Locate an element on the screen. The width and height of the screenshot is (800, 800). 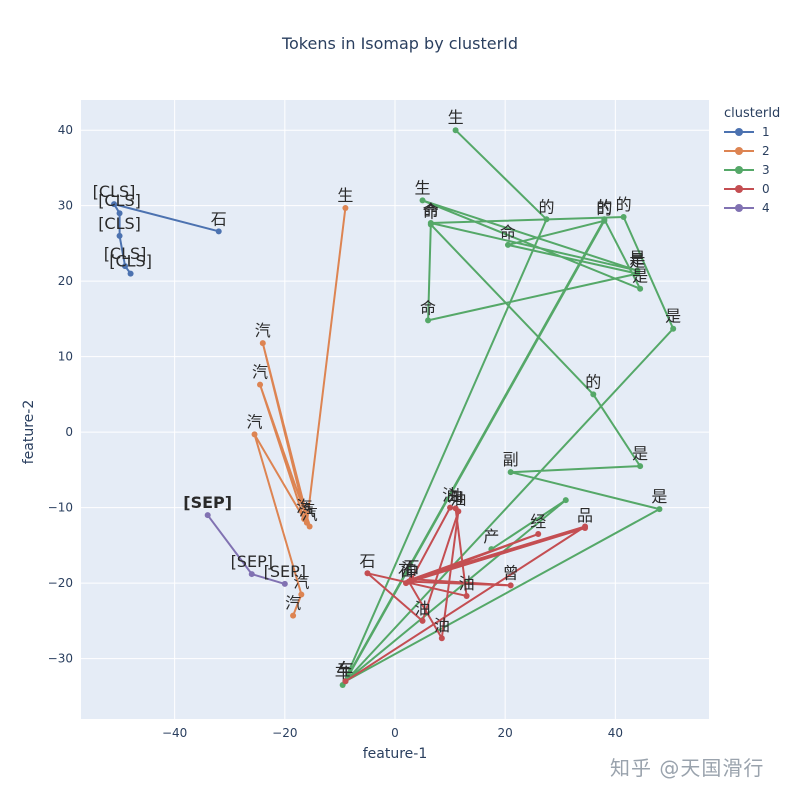
point-label: 曾 is located at coordinates (511, 572).